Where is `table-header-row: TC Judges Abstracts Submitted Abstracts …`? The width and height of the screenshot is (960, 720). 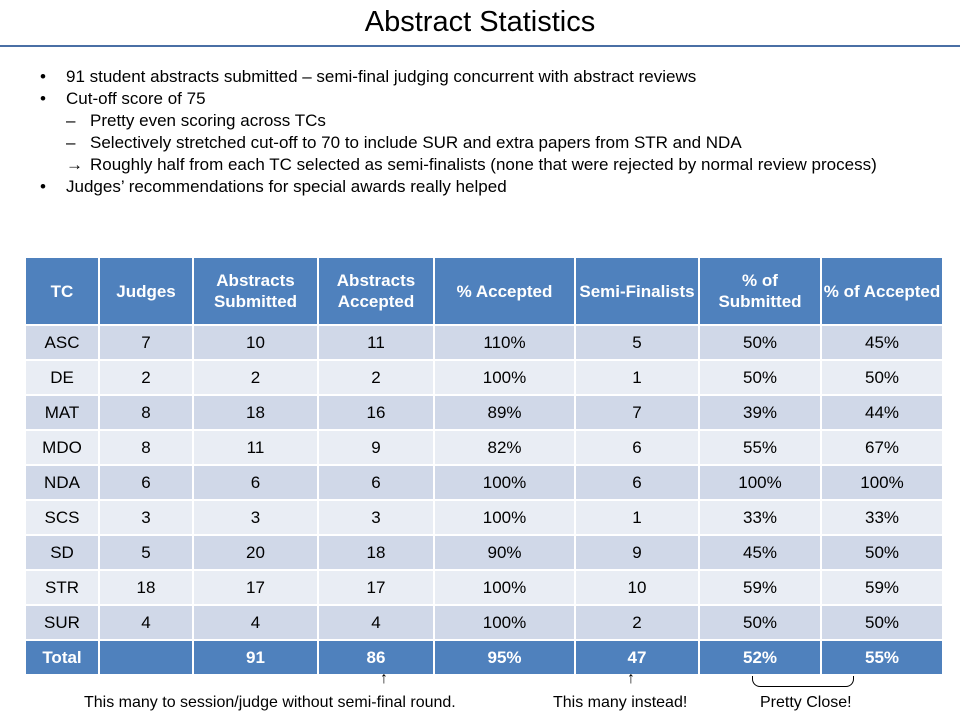
table-header-row: TC Judges Abstracts Submitted Abstracts … is located at coordinates (484, 291).